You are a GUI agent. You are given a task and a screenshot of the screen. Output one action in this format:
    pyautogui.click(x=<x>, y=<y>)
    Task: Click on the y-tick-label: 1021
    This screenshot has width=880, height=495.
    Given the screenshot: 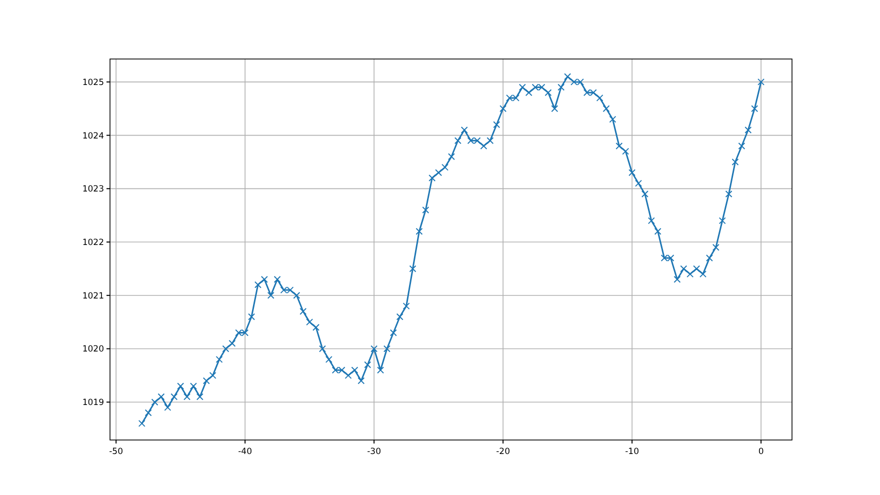 What is the action you would take?
    pyautogui.click(x=93, y=296)
    